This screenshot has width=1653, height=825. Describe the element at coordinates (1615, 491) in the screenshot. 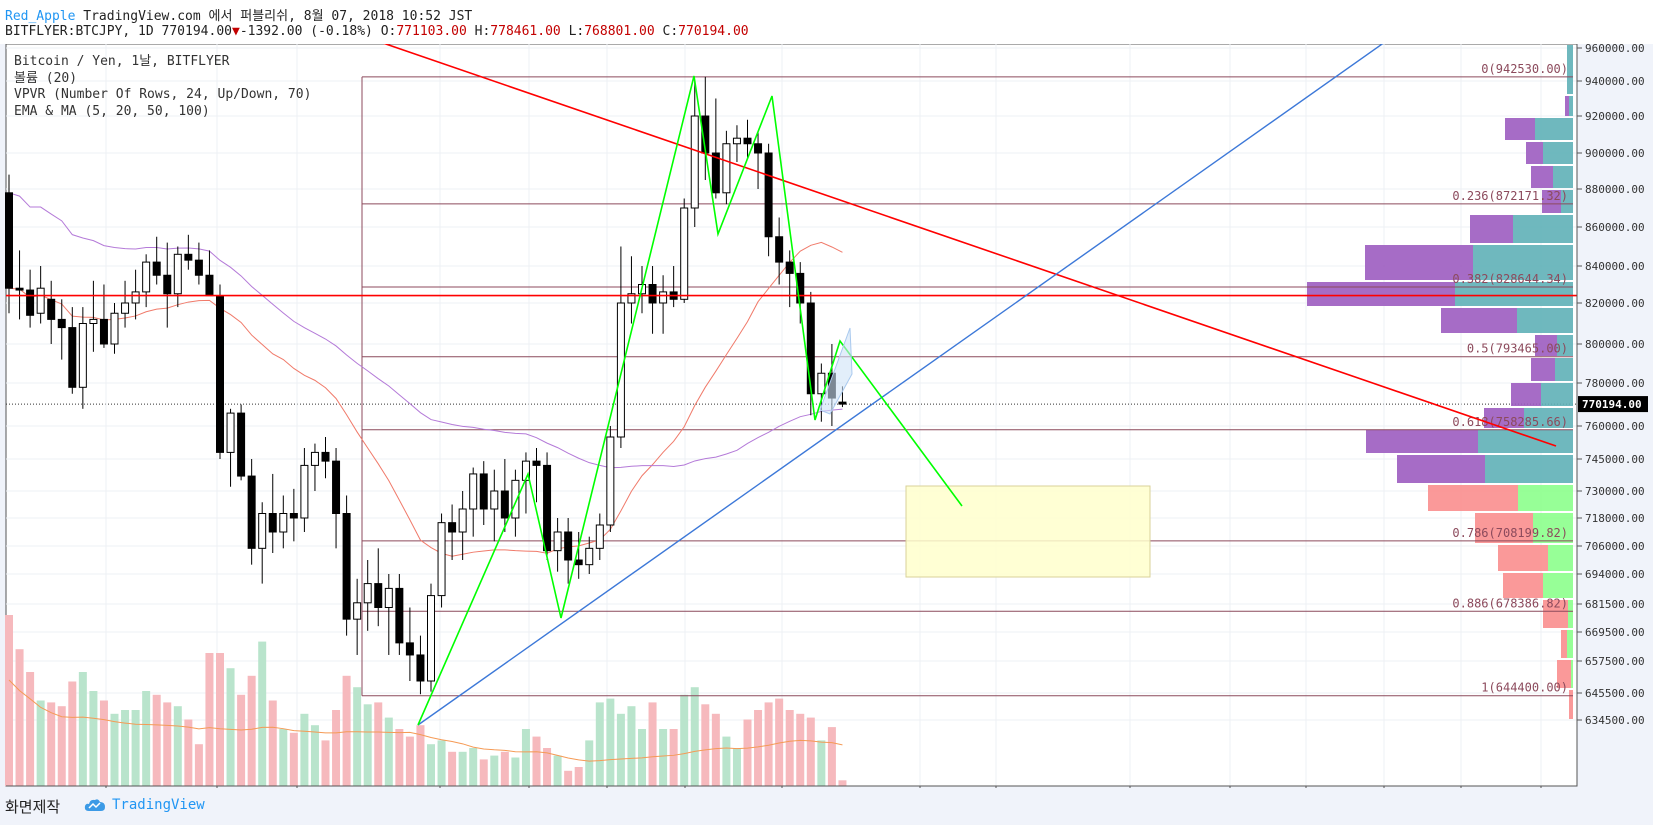

I see `price-tick-label: 730000.00` at that location.